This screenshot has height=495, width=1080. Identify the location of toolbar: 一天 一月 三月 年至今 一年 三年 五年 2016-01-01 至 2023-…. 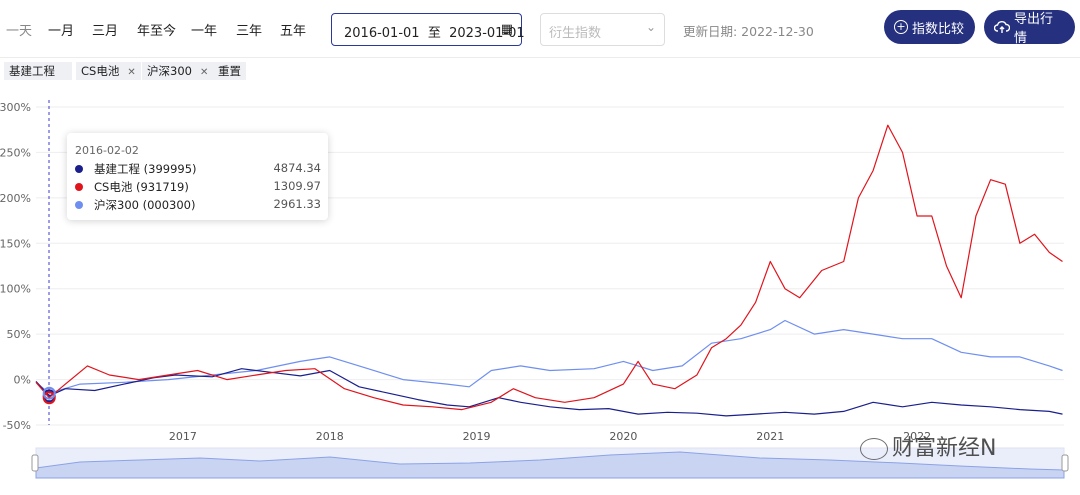
(540, 29).